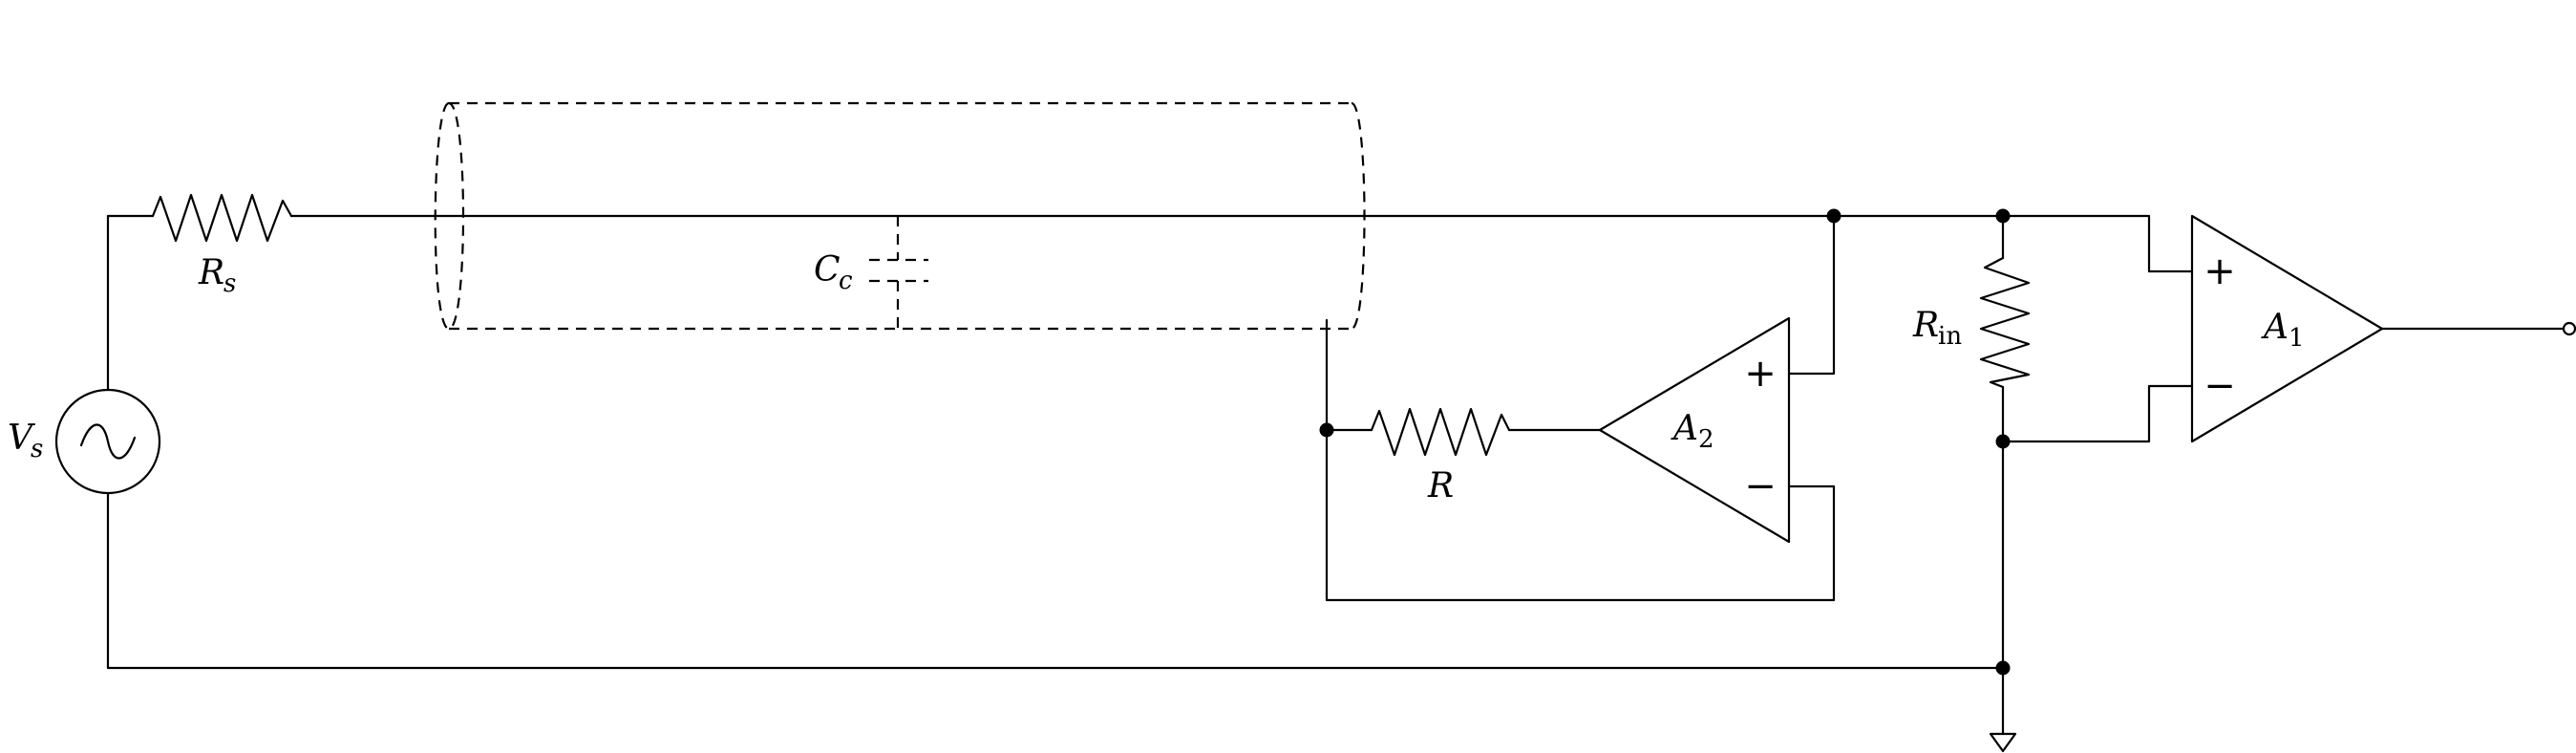 This screenshot has width=2576, height=753. I want to click on junction-a2-plus, so click(1834, 216).